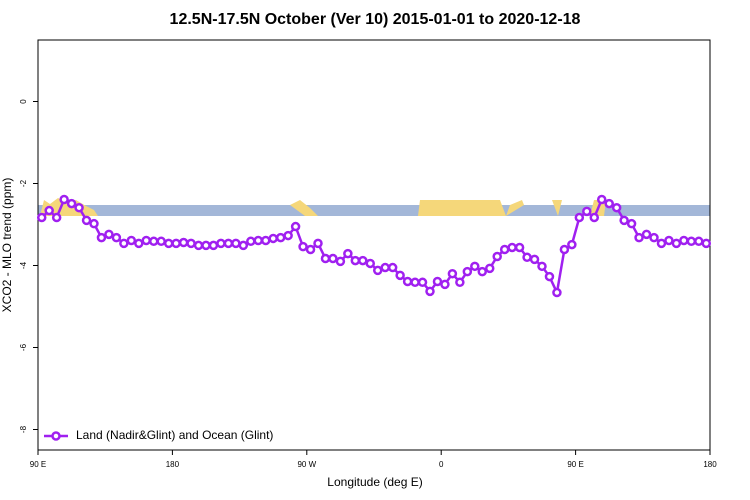  I want to click on y-tick-label: -8, so click(23, 429).